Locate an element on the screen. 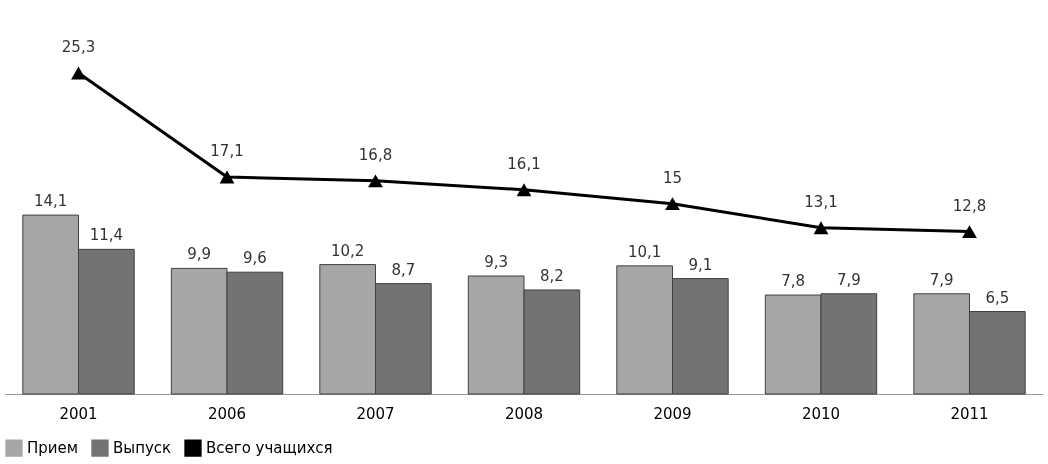  data-label: 12,8 is located at coordinates (969, 205).